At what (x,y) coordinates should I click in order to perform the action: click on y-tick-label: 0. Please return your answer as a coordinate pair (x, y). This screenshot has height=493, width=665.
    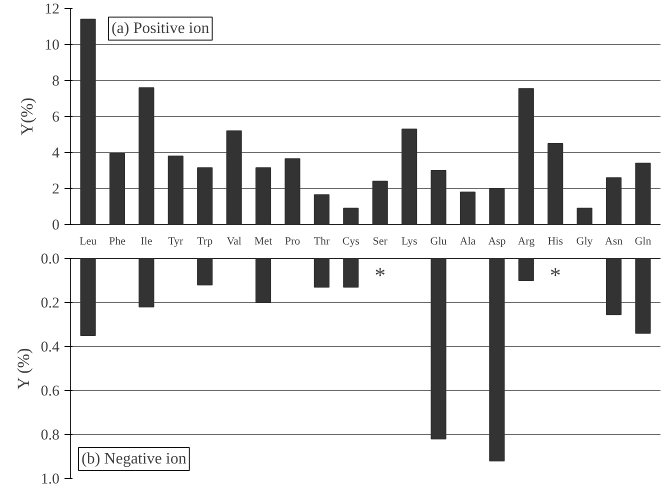
    Looking at the image, I should click on (56, 226).